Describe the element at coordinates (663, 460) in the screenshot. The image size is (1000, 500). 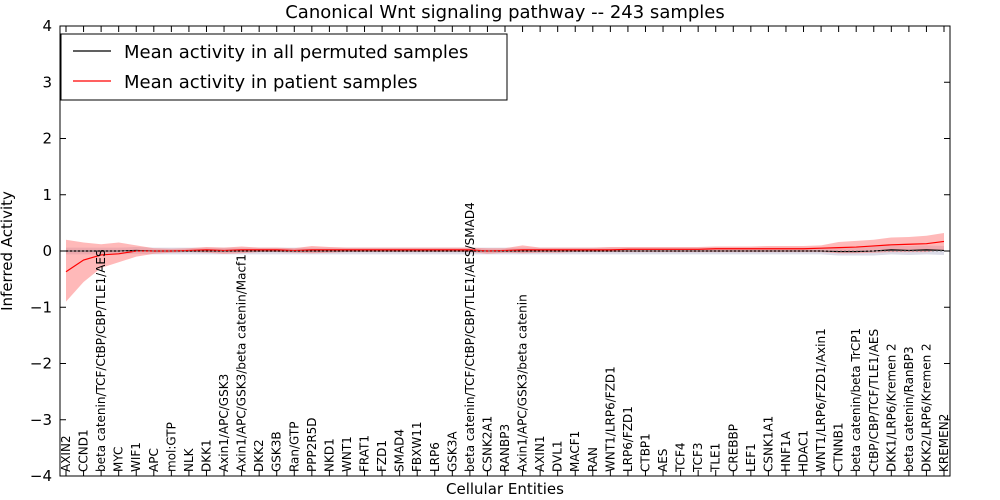
I see `x-tick-label: AES` at that location.